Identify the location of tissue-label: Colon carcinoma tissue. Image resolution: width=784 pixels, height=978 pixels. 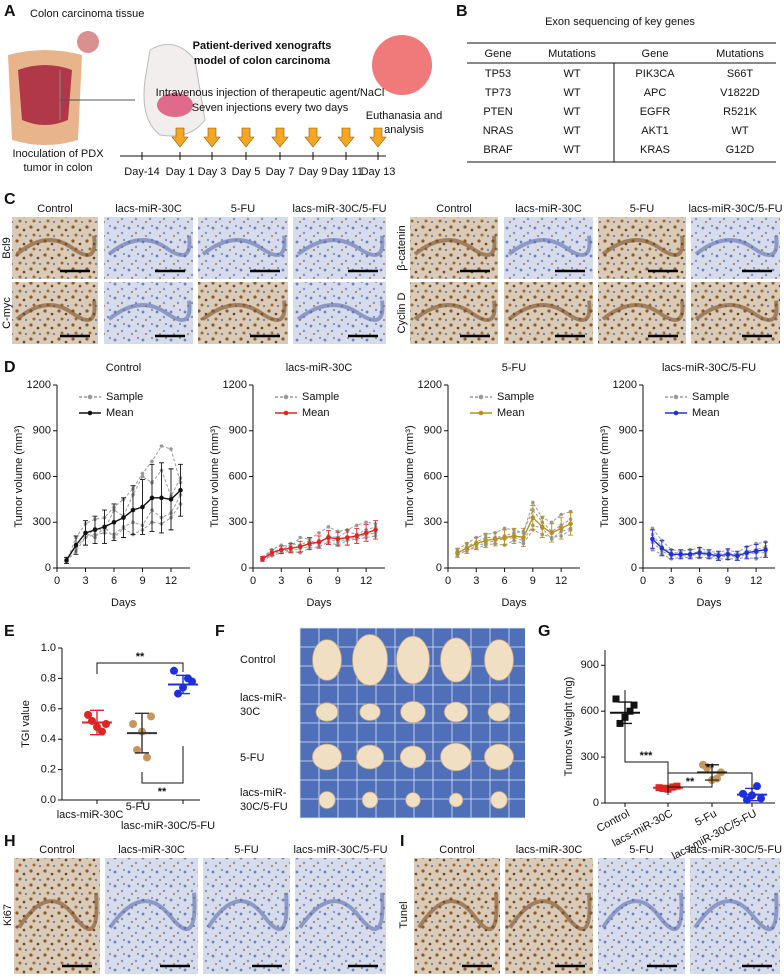
(87, 14).